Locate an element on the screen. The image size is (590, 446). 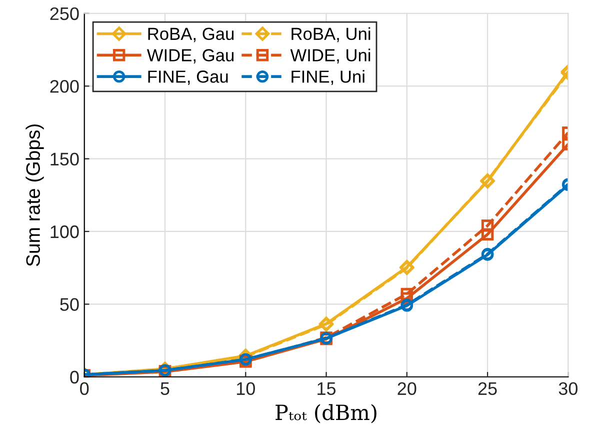
legend-label: WIDE, Uni is located at coordinates (330, 56).